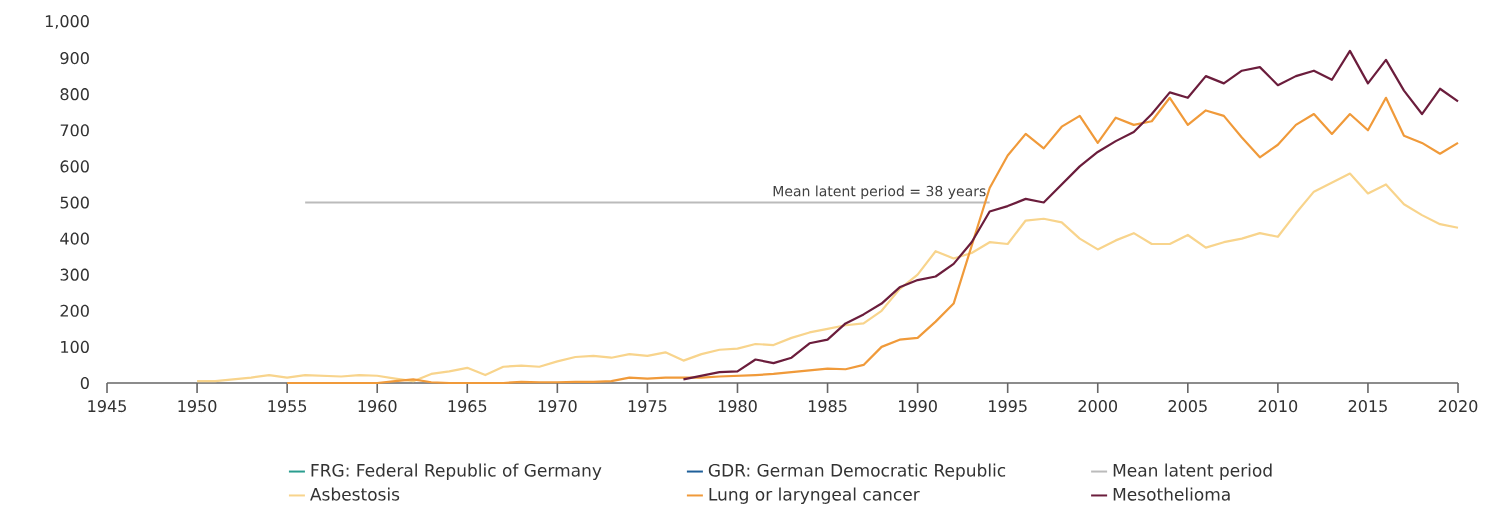  I want to click on x-tick-label: 2015, so click(1367, 406).